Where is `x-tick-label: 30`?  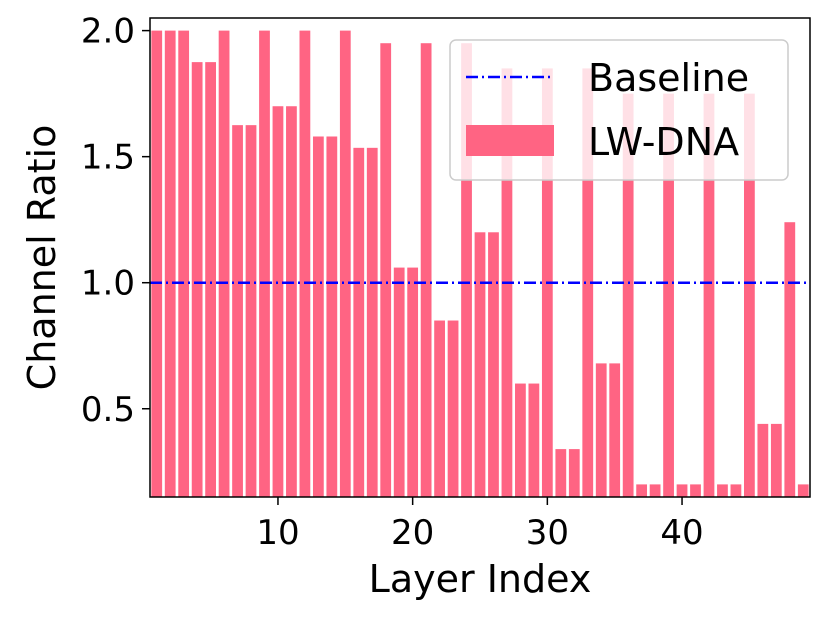
x-tick-label: 30 is located at coordinates (547, 533).